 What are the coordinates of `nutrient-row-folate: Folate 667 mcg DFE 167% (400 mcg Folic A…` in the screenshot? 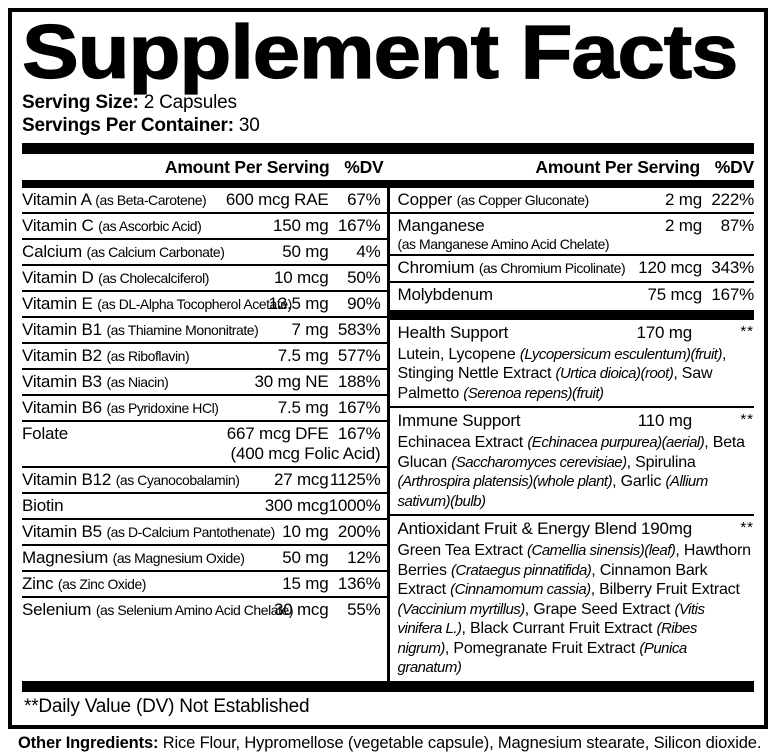 It's located at (204, 443).